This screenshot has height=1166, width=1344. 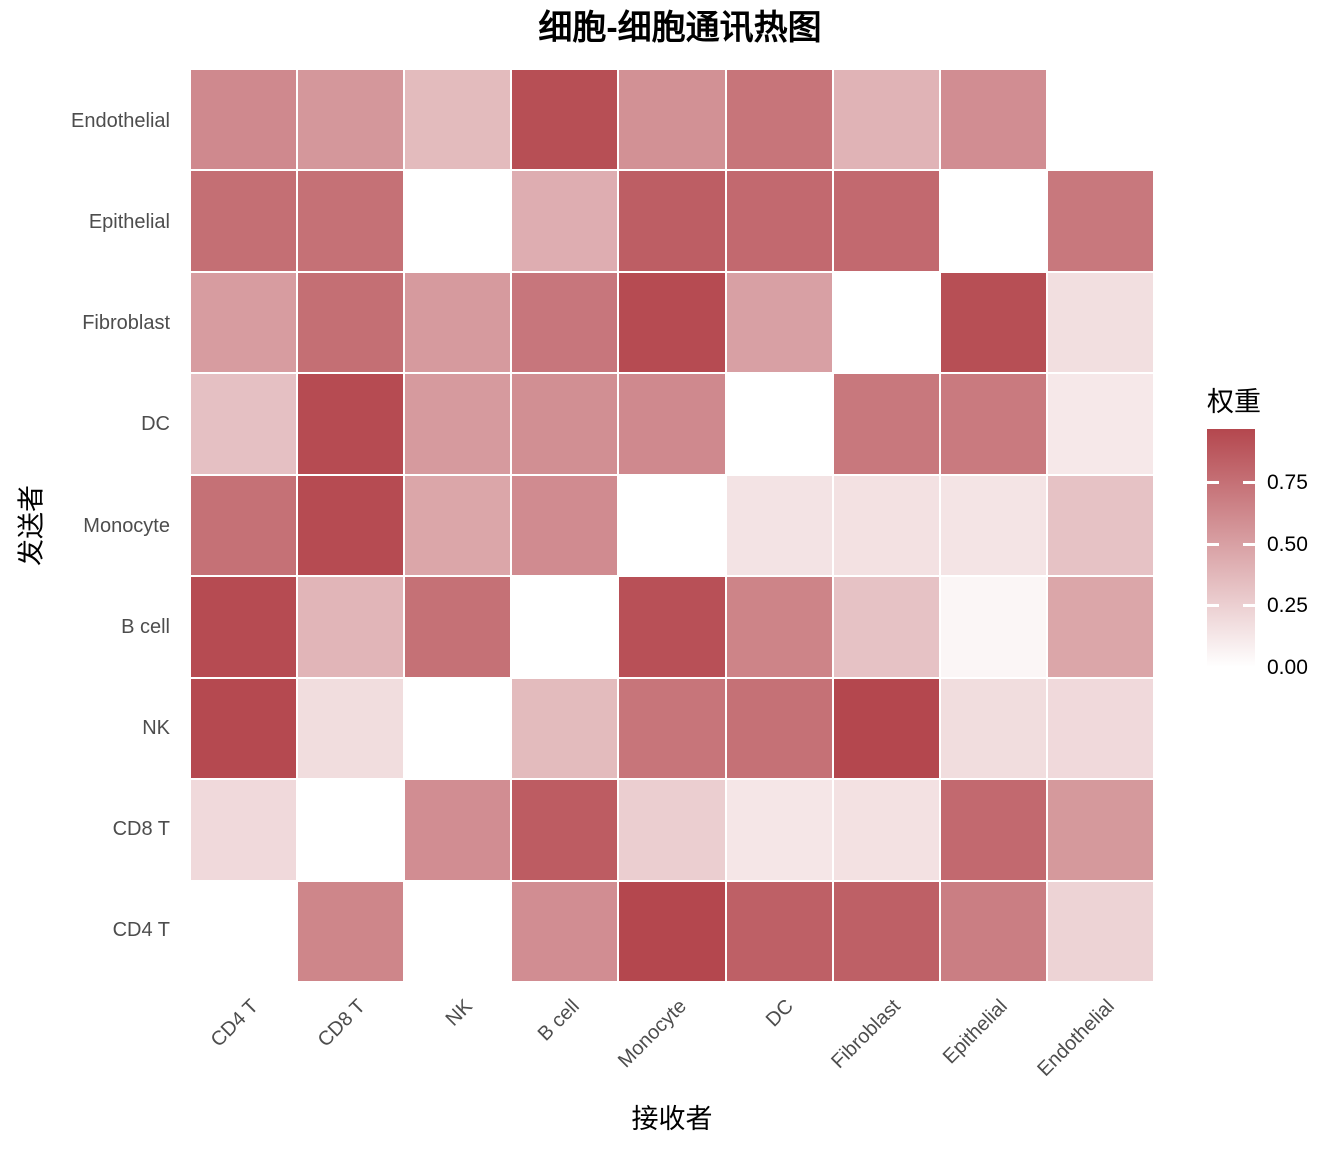 What do you see at coordinates (672, 1119) in the screenshot?
I see `x-axis-title: 接收者` at bounding box center [672, 1119].